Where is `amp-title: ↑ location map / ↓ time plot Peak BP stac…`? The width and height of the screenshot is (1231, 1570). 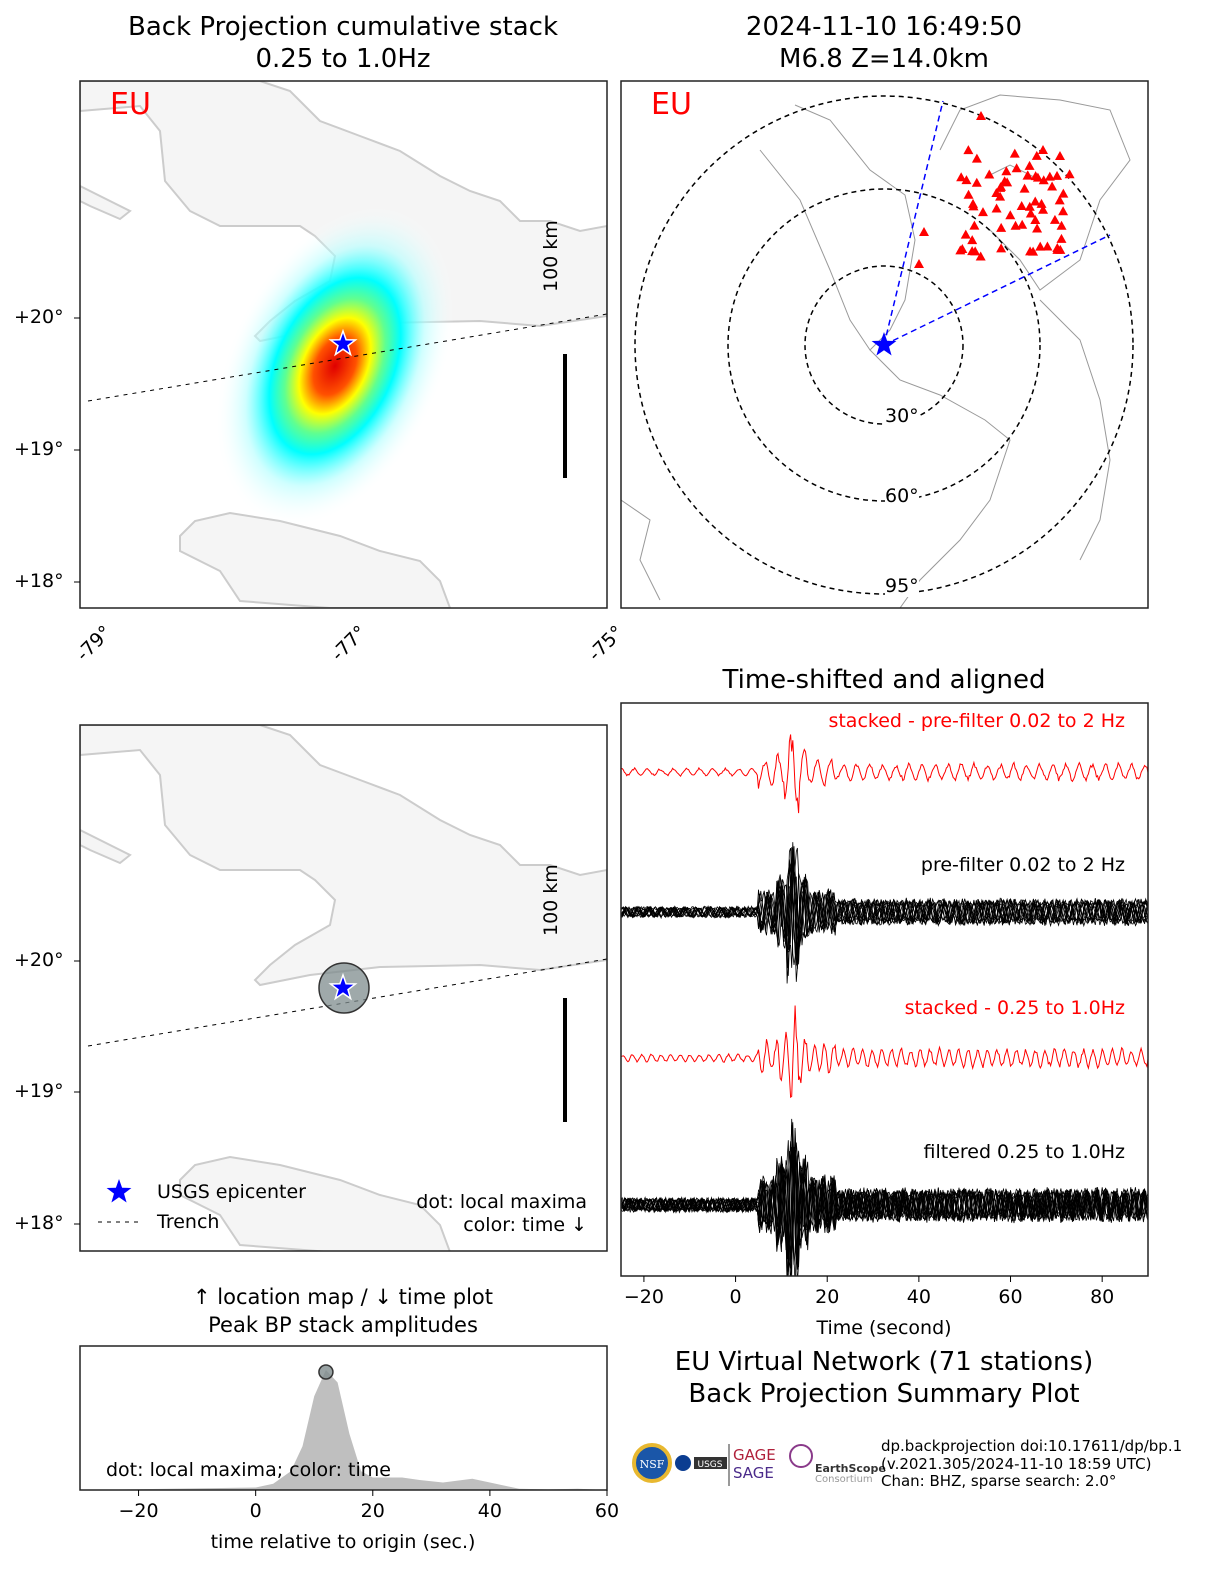
amp-title: ↑ location map / ↓ time plot Peak BP stac… is located at coordinates (343, 1311).